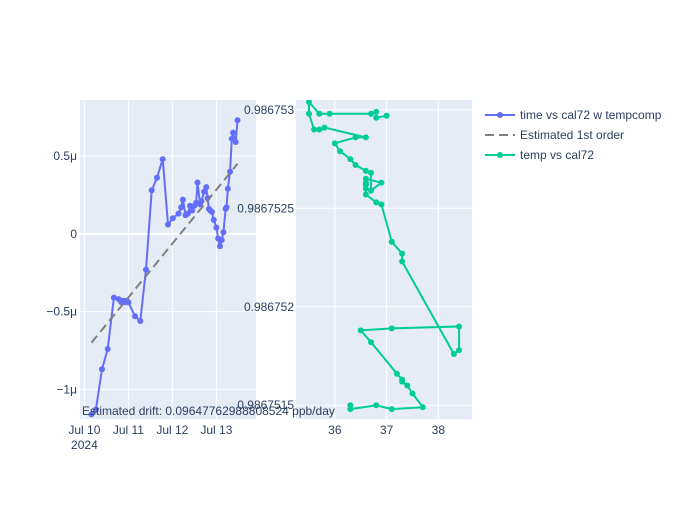  I want to click on left-y-tick-label: 0.5μ, so click(65, 156).